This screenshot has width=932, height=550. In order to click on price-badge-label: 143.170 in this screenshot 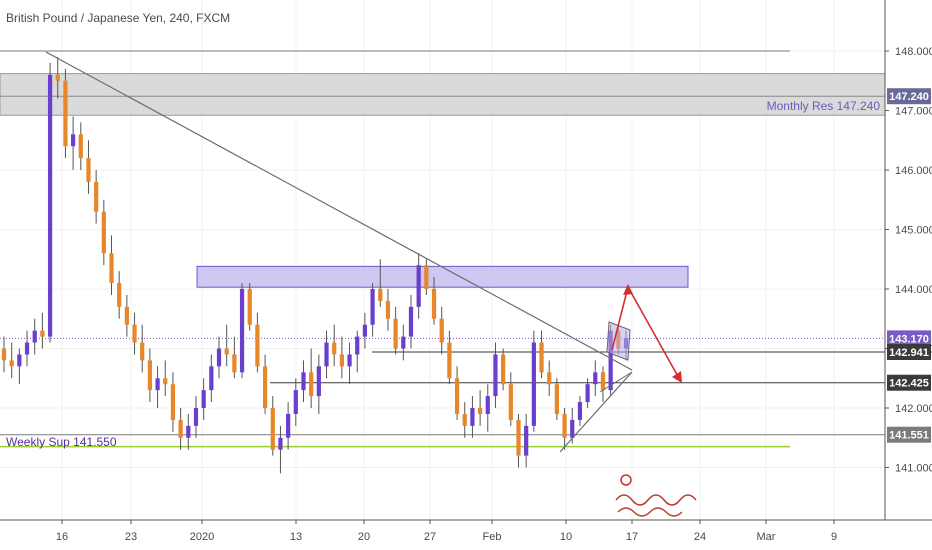, I will do `click(909, 339)`.